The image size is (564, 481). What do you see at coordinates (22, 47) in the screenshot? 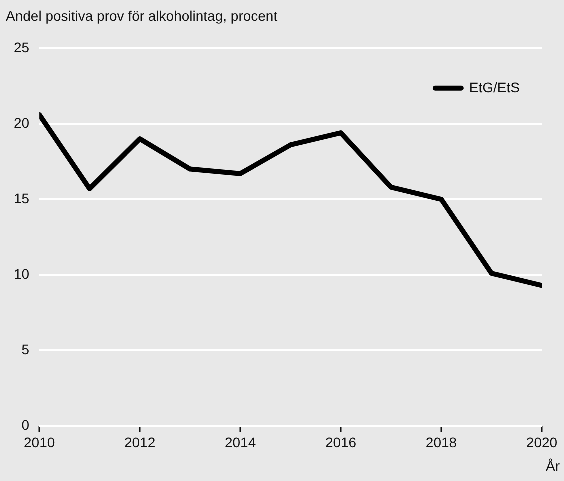
I see `y-tick-label: 25` at bounding box center [22, 47].